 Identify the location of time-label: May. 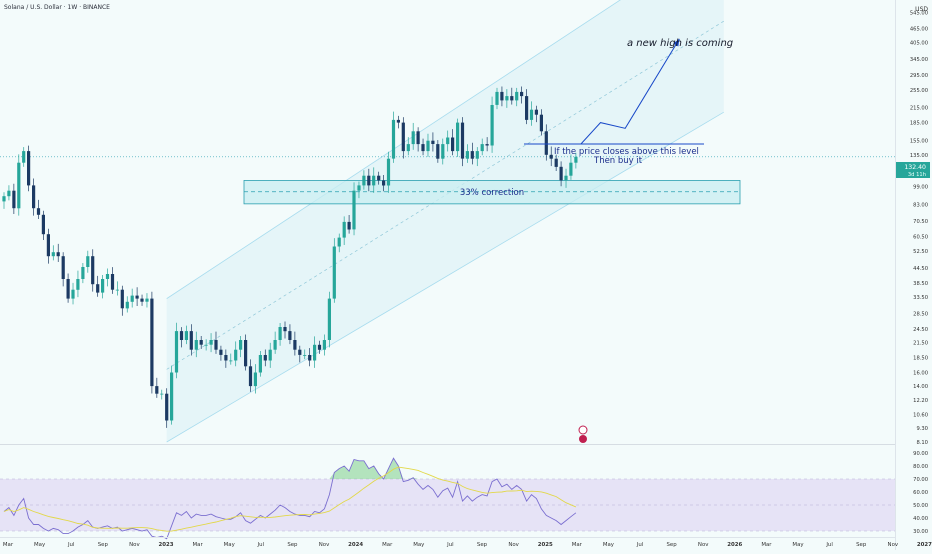
(40, 545).